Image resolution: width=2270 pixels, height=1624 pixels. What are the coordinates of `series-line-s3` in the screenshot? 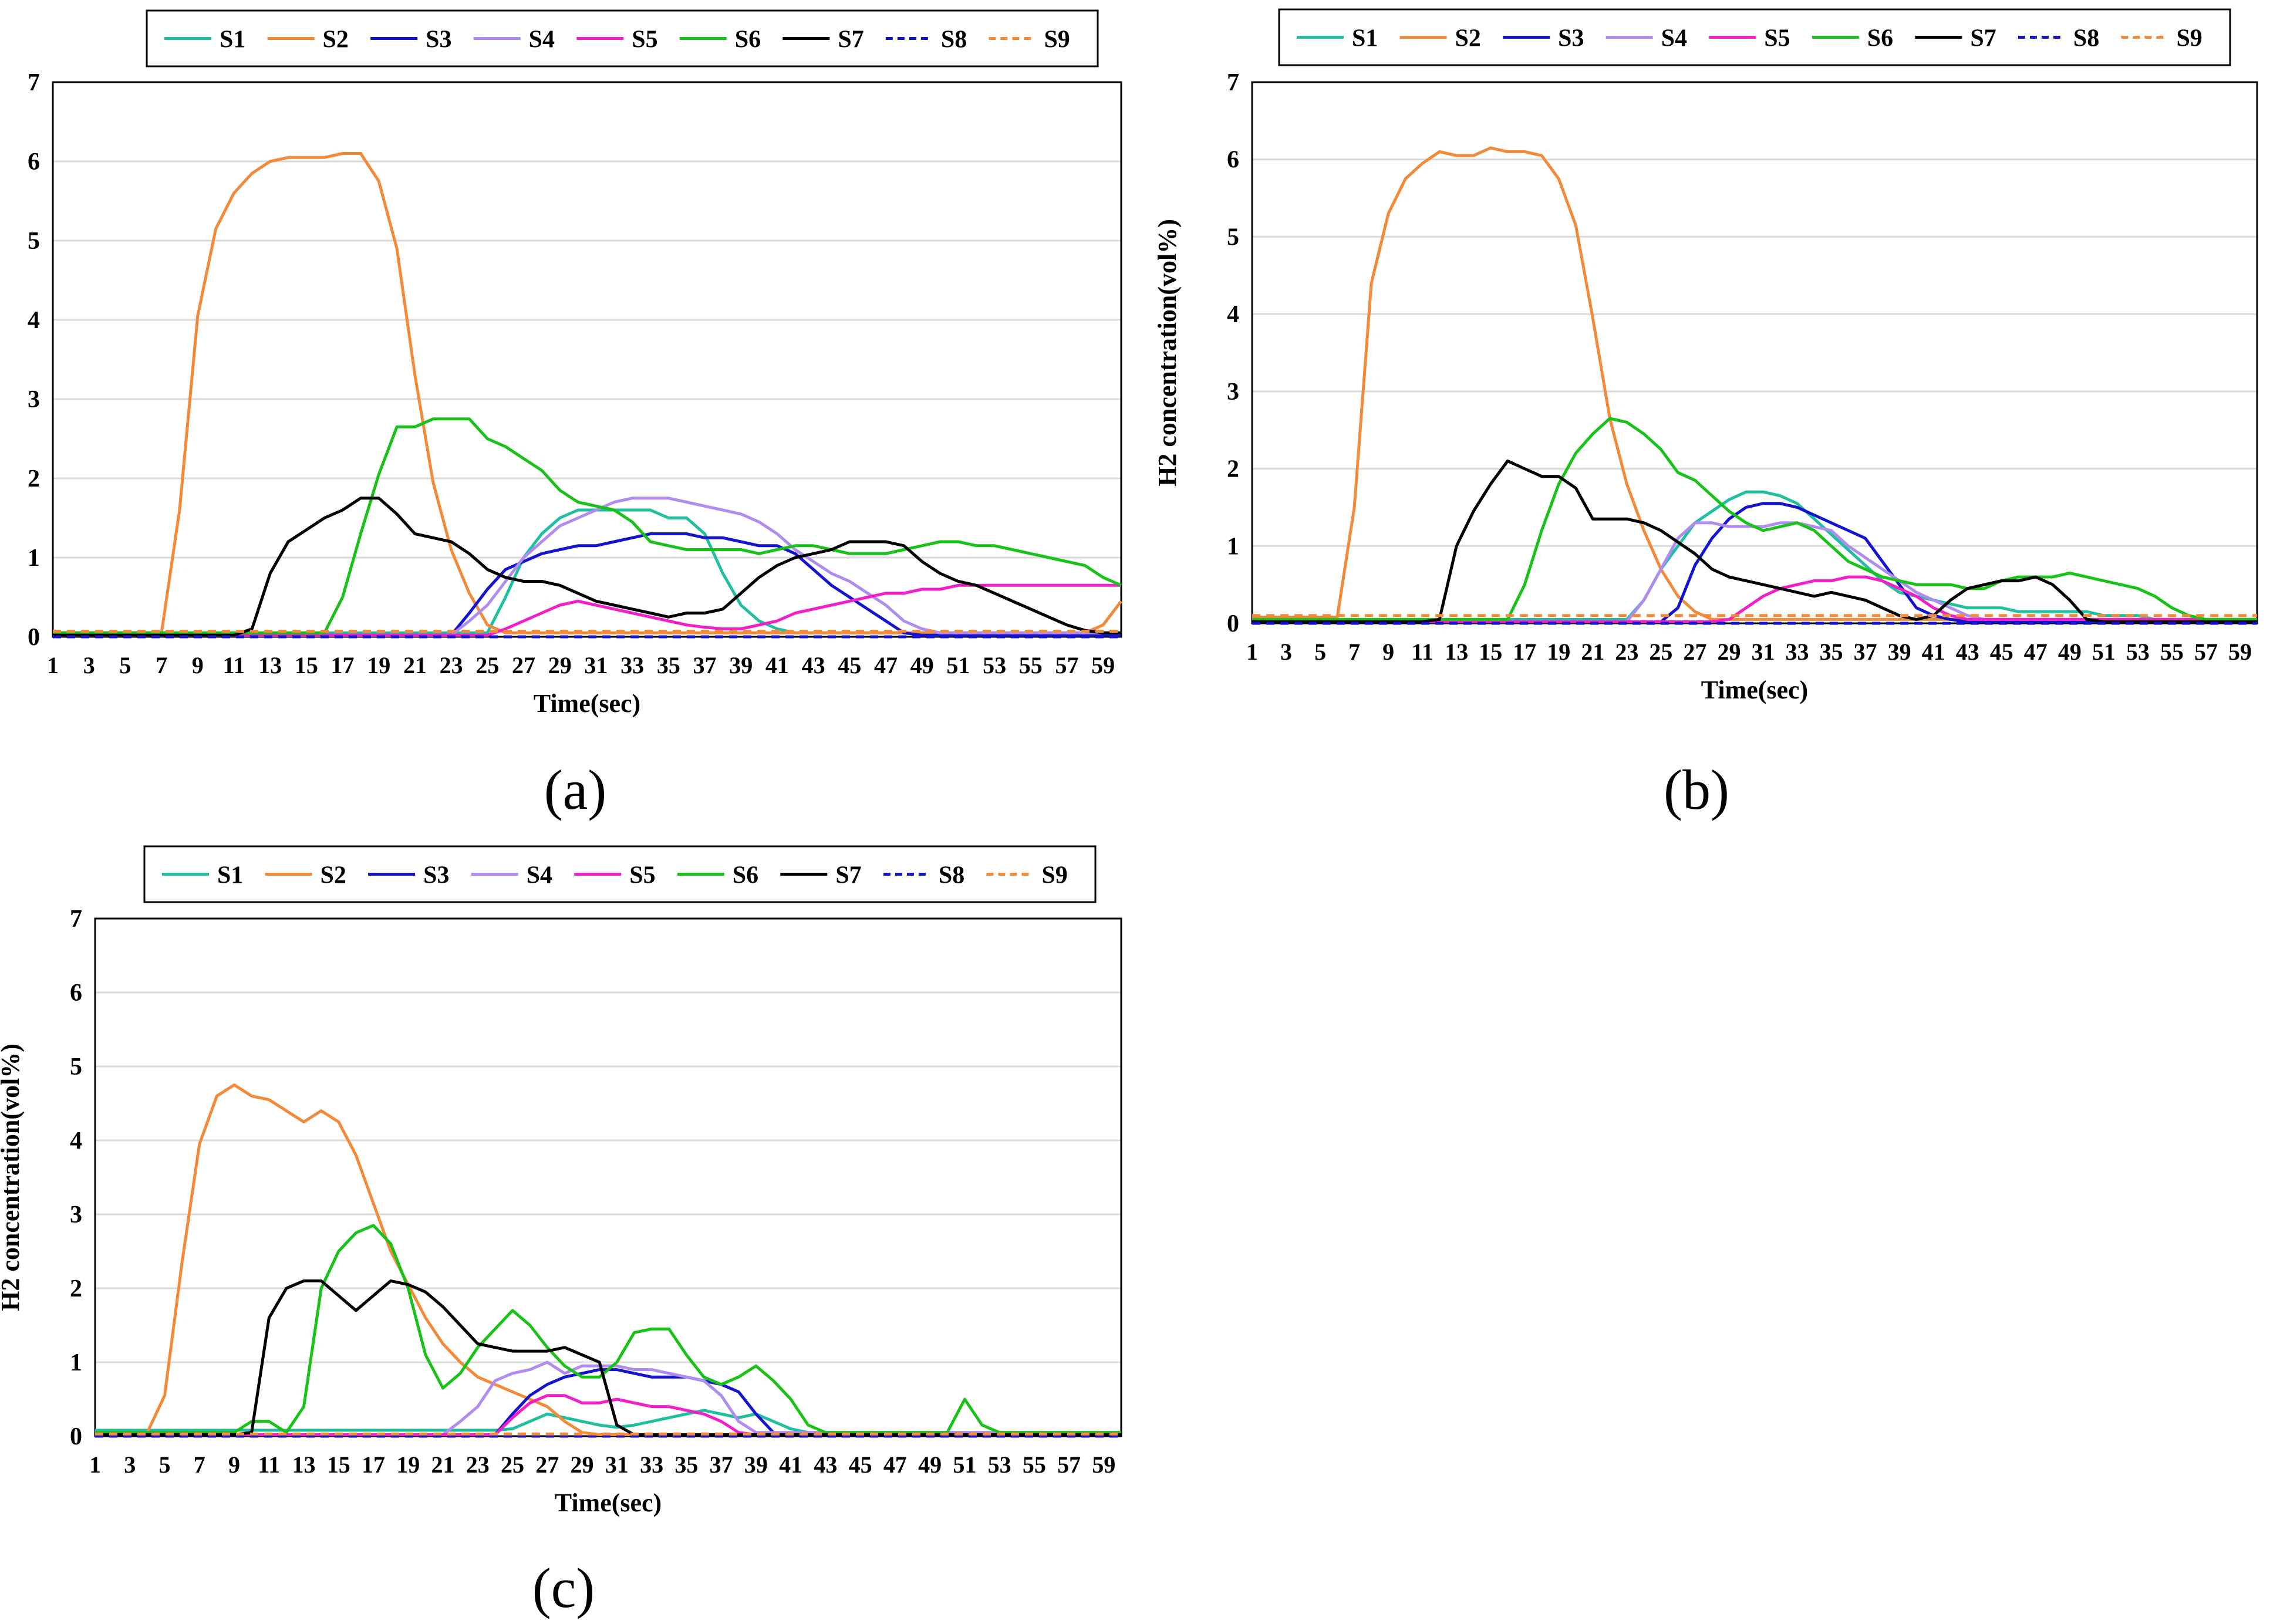 It's located at (1754, 562).